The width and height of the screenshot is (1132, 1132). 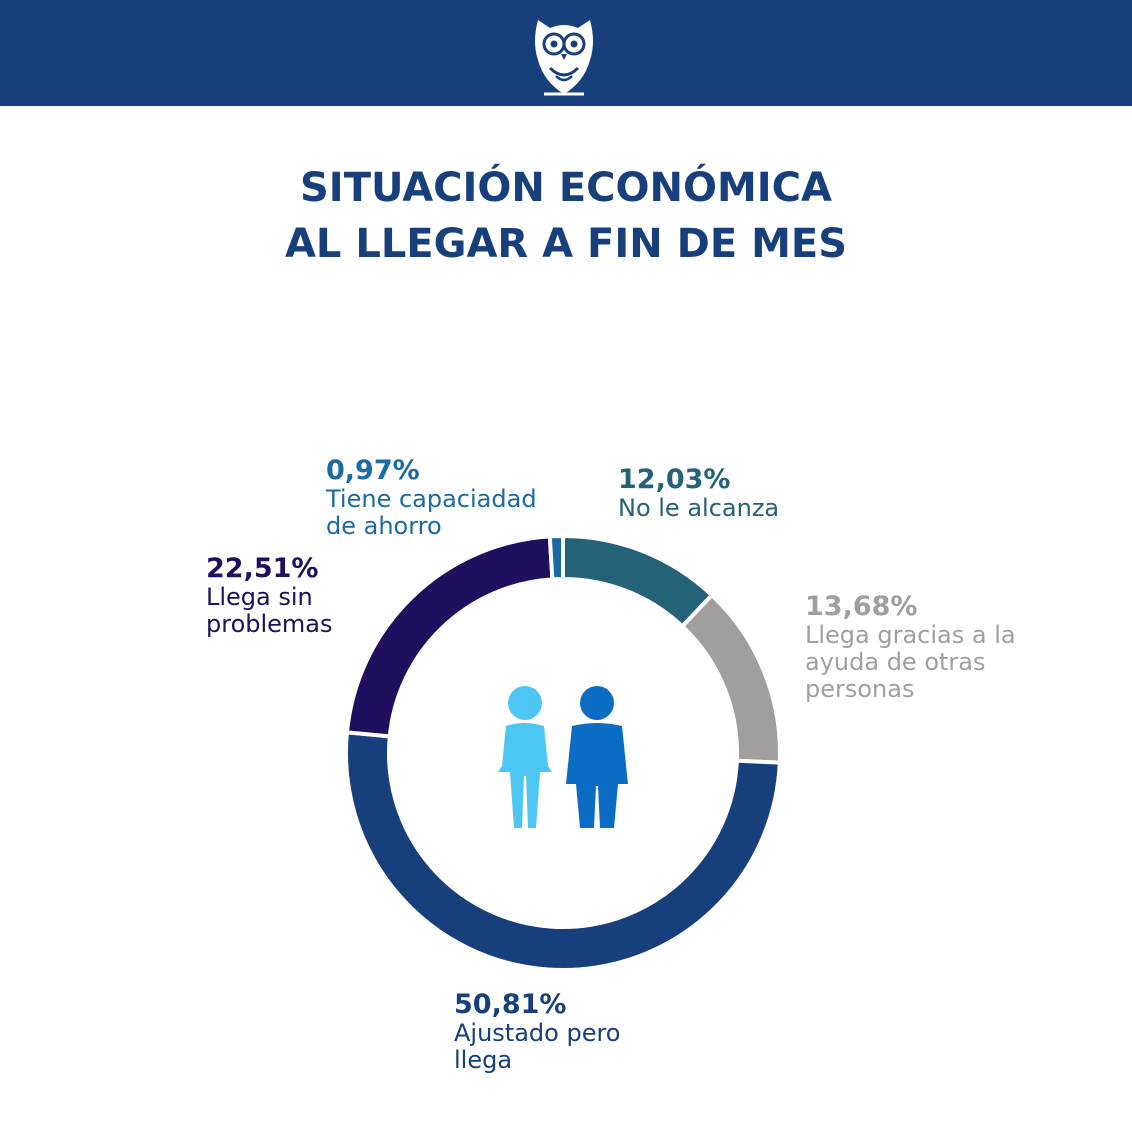 What do you see at coordinates (269, 610) in the screenshot?
I see `label-text: Llega sin problemas` at bounding box center [269, 610].